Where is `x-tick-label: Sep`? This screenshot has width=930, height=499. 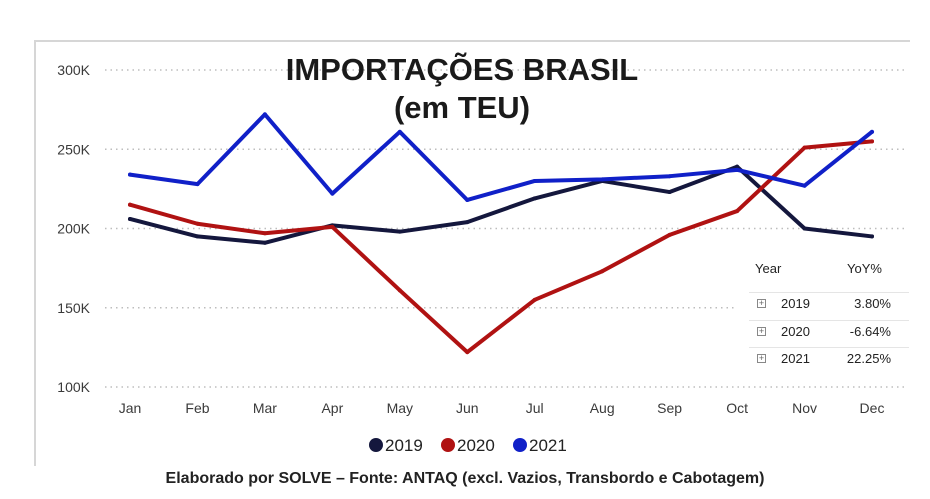
x-tick-label: Sep is located at coordinates (669, 408).